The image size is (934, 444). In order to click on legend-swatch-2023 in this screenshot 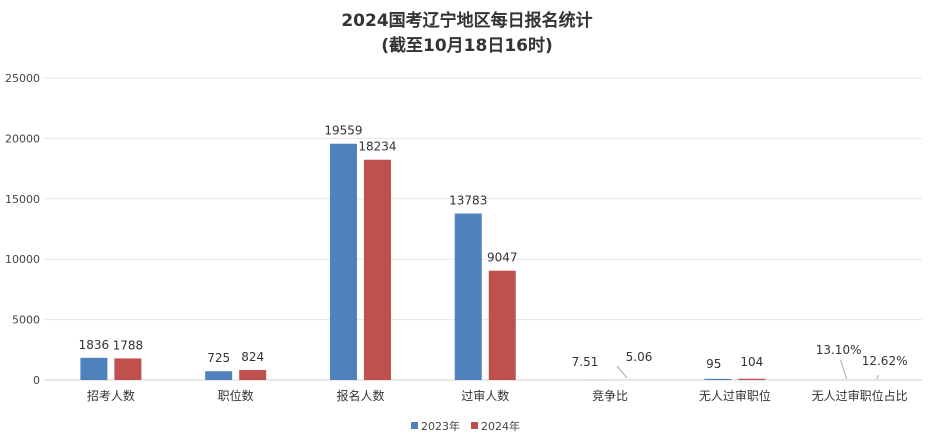, I will do `click(414, 425)`.